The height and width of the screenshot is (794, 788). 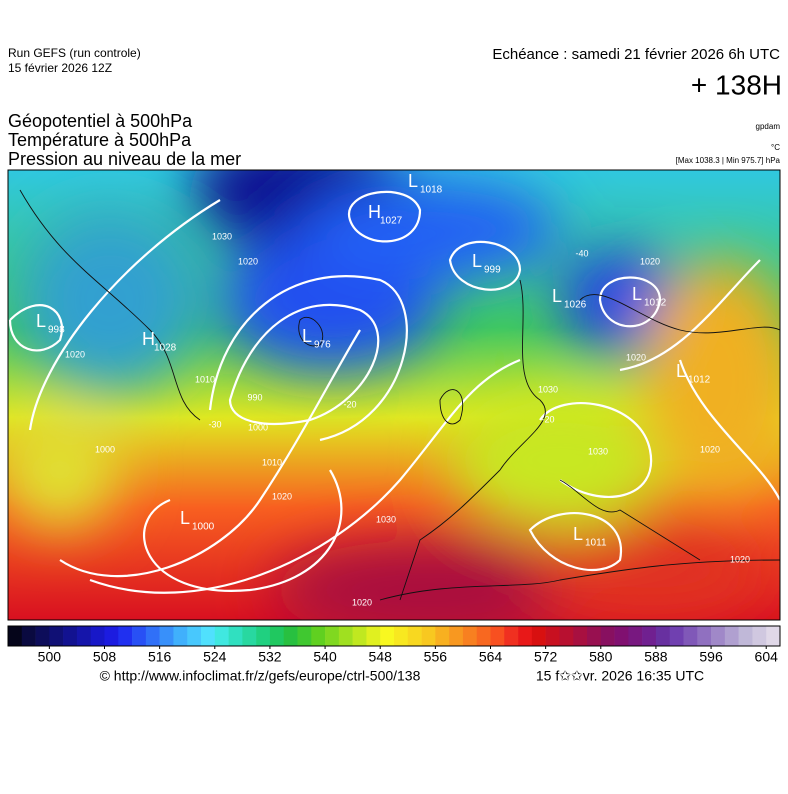 I want to click on contour-label: 990, so click(x=254, y=397).